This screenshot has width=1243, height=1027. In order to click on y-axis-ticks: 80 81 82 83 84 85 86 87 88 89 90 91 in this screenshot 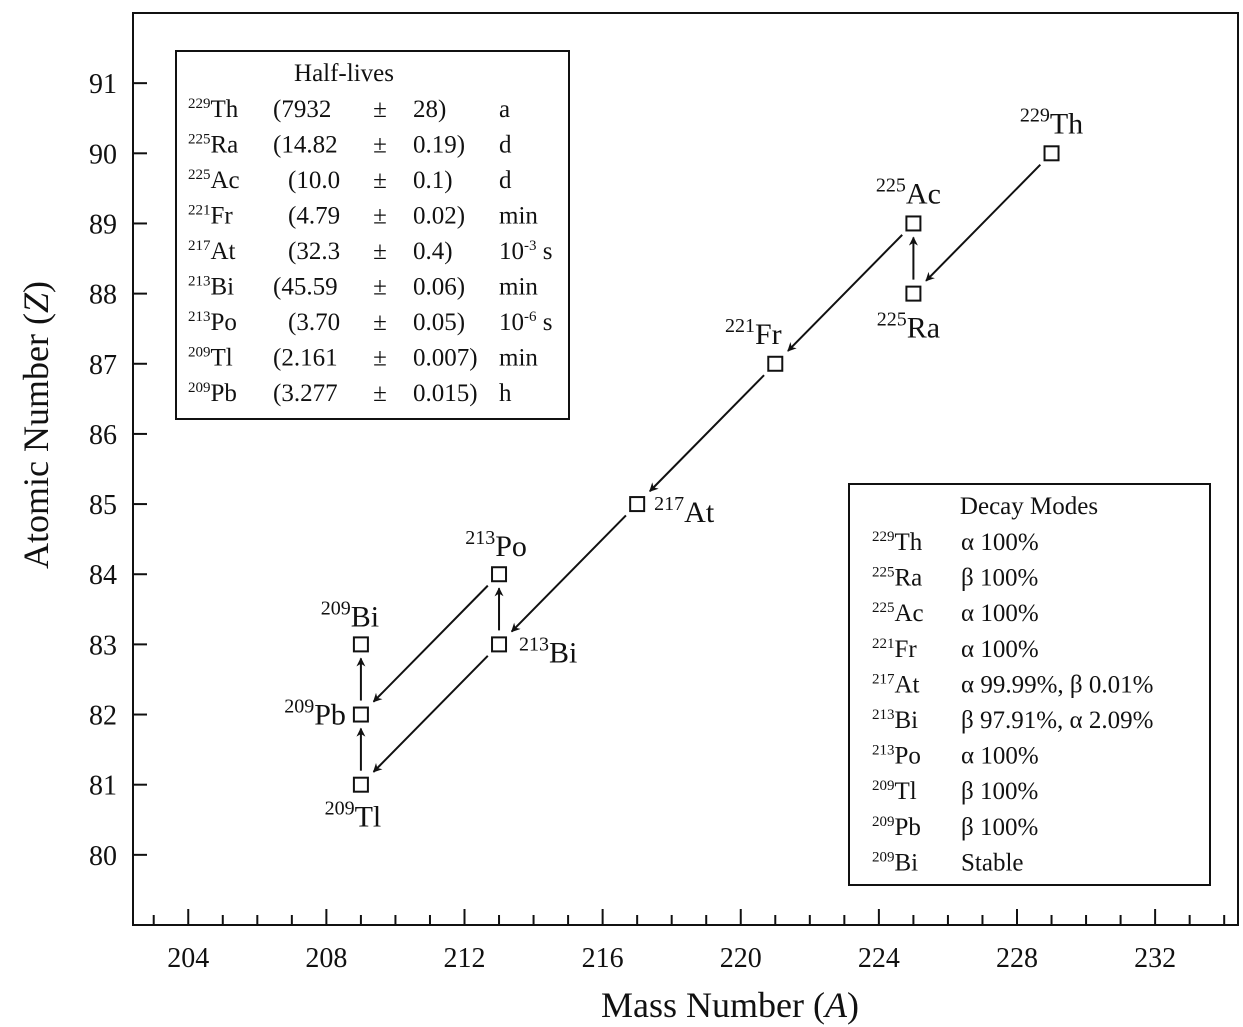, I will do `click(118, 470)`.